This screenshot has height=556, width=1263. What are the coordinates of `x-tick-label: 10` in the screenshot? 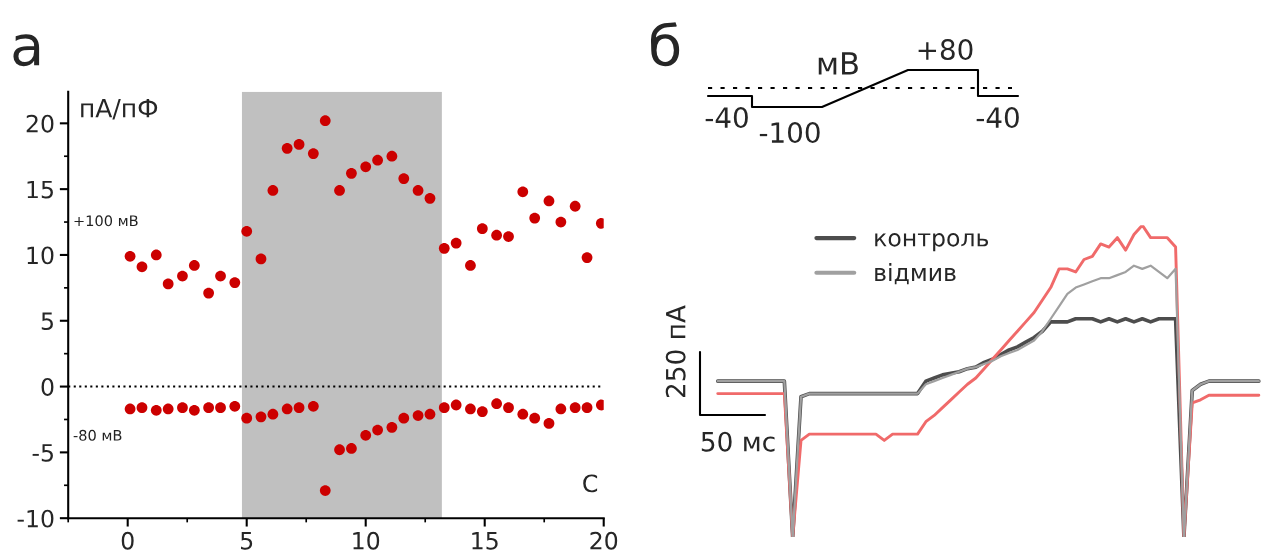 It's located at (366, 540).